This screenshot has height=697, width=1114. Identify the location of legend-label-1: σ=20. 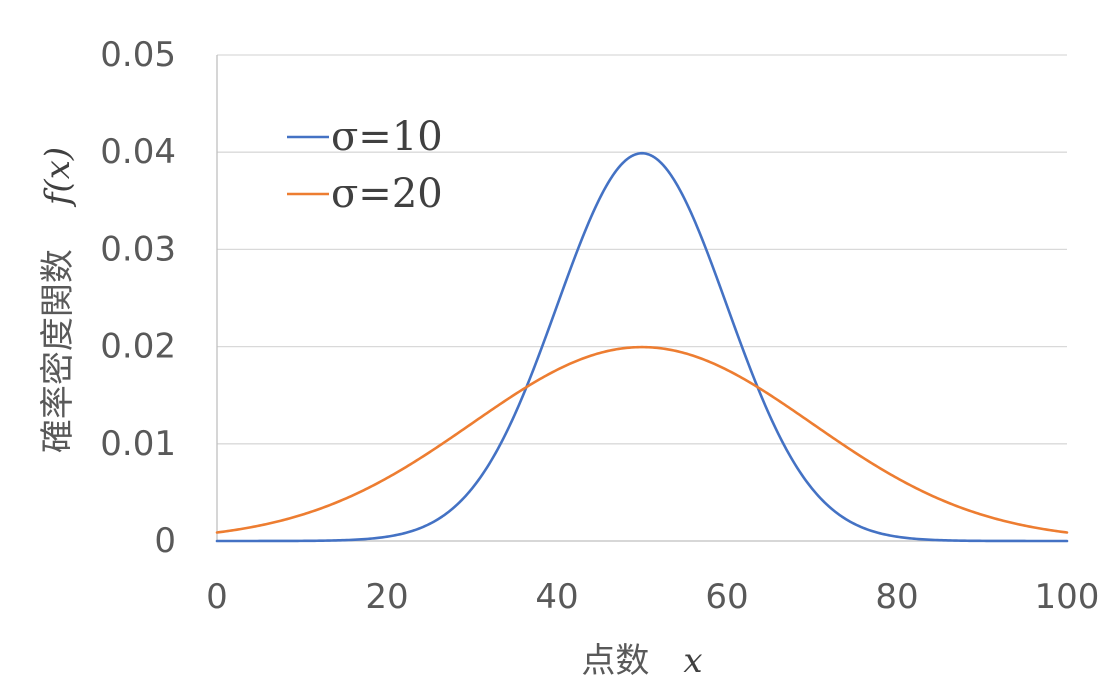
(387, 194).